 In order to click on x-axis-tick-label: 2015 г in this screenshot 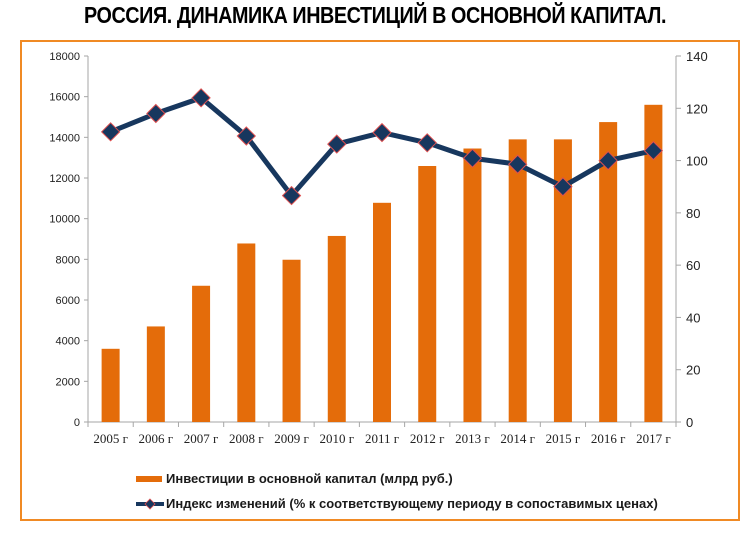, I will do `click(563, 438)`.